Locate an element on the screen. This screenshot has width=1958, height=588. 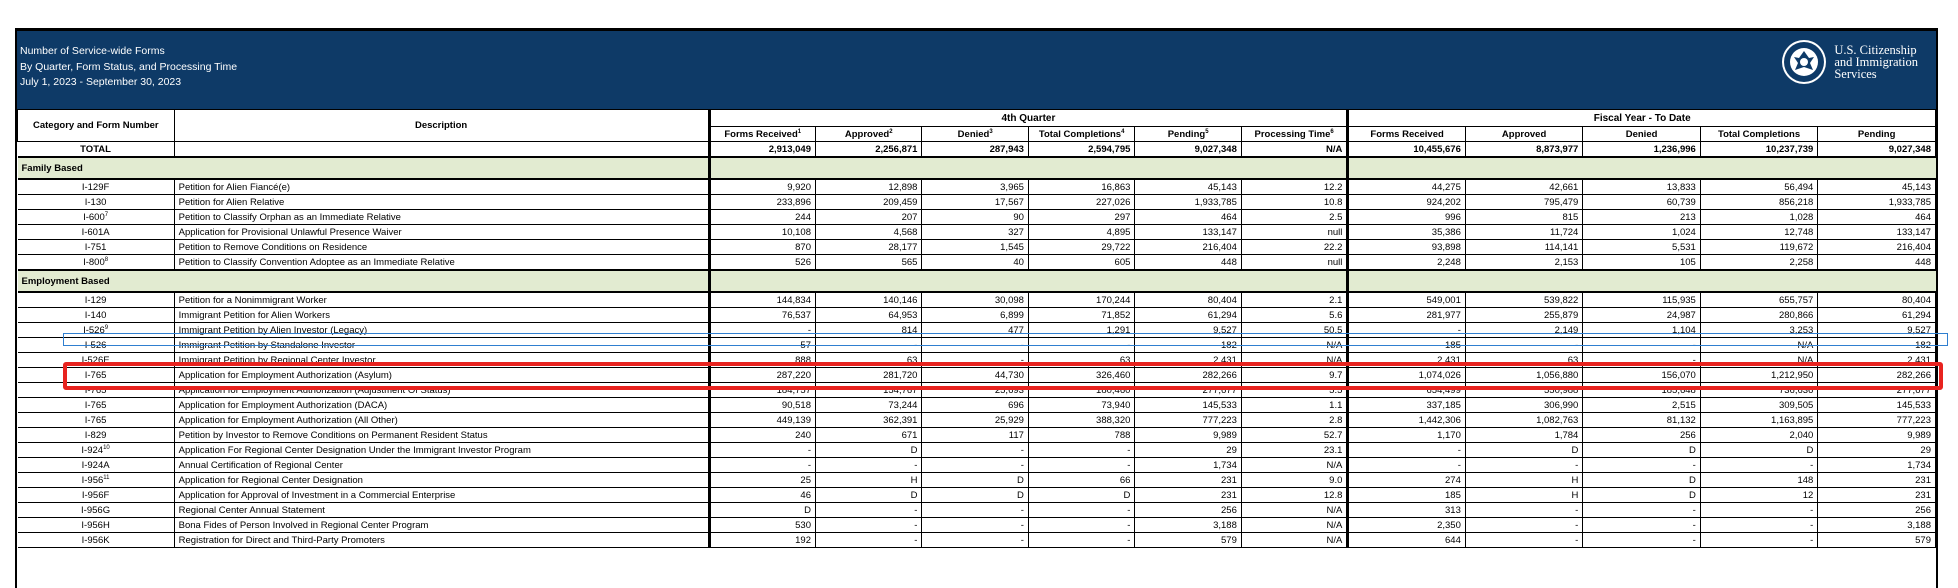
value-cell: 1,028 is located at coordinates (1759, 217).